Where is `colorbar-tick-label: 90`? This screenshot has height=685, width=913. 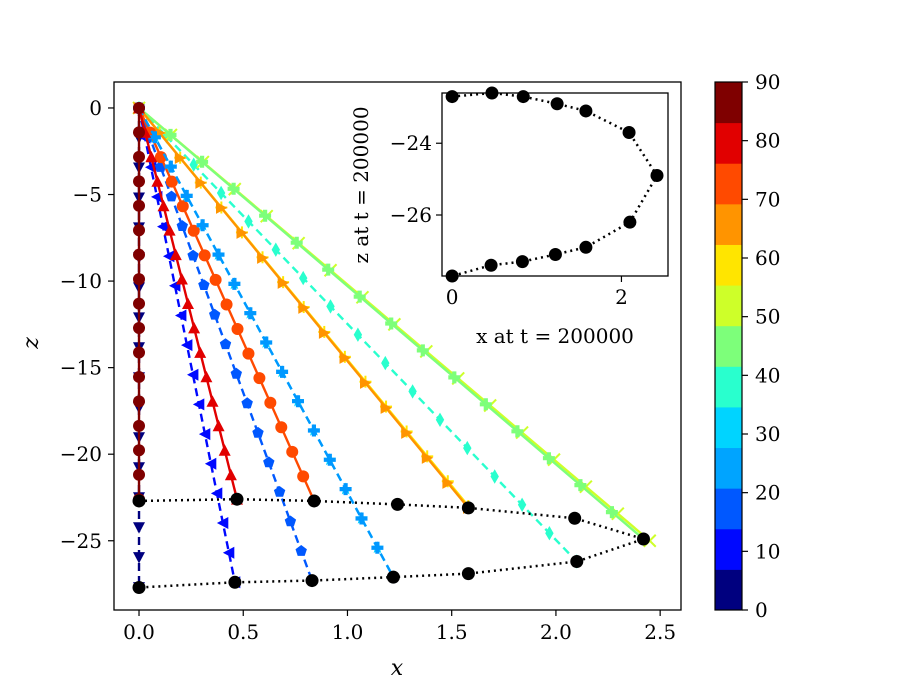 colorbar-tick-label: 90 is located at coordinates (767, 82).